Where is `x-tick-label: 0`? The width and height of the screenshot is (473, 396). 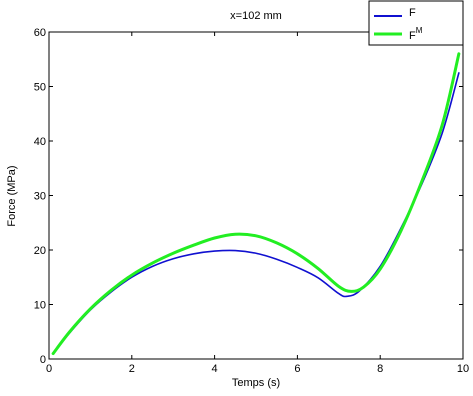 x-tick-label: 0 is located at coordinates (49, 369).